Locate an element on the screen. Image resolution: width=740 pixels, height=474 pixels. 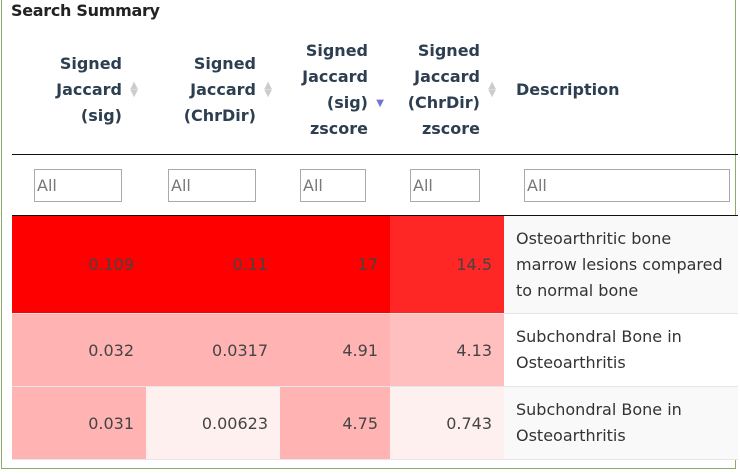
column-header-2: Signed Jaccard (ChrDir) ▲ ▼ is located at coordinates (213, 96).